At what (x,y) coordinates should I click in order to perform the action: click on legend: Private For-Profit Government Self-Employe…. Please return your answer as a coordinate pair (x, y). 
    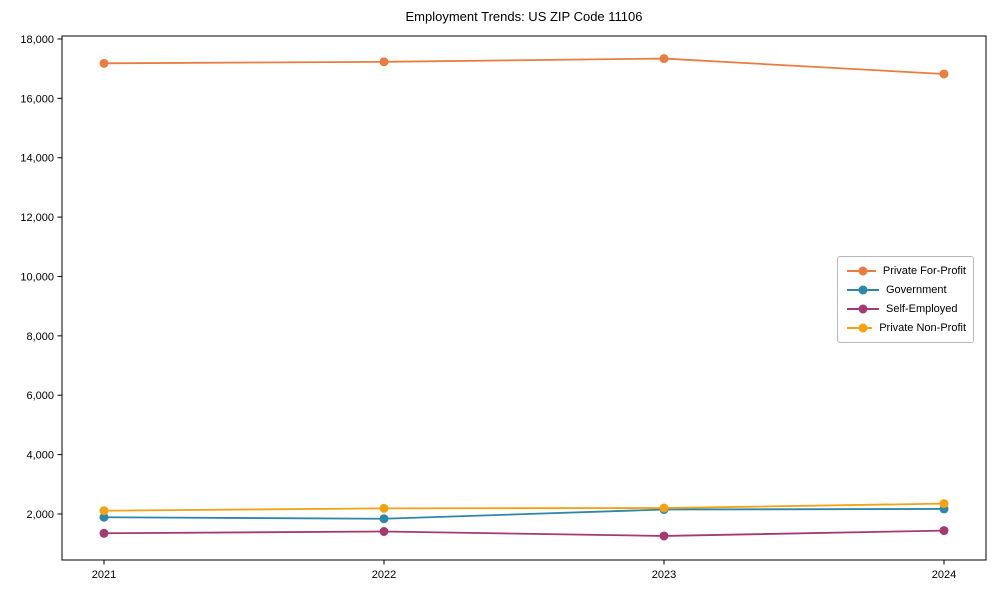
    Looking at the image, I should click on (905, 299).